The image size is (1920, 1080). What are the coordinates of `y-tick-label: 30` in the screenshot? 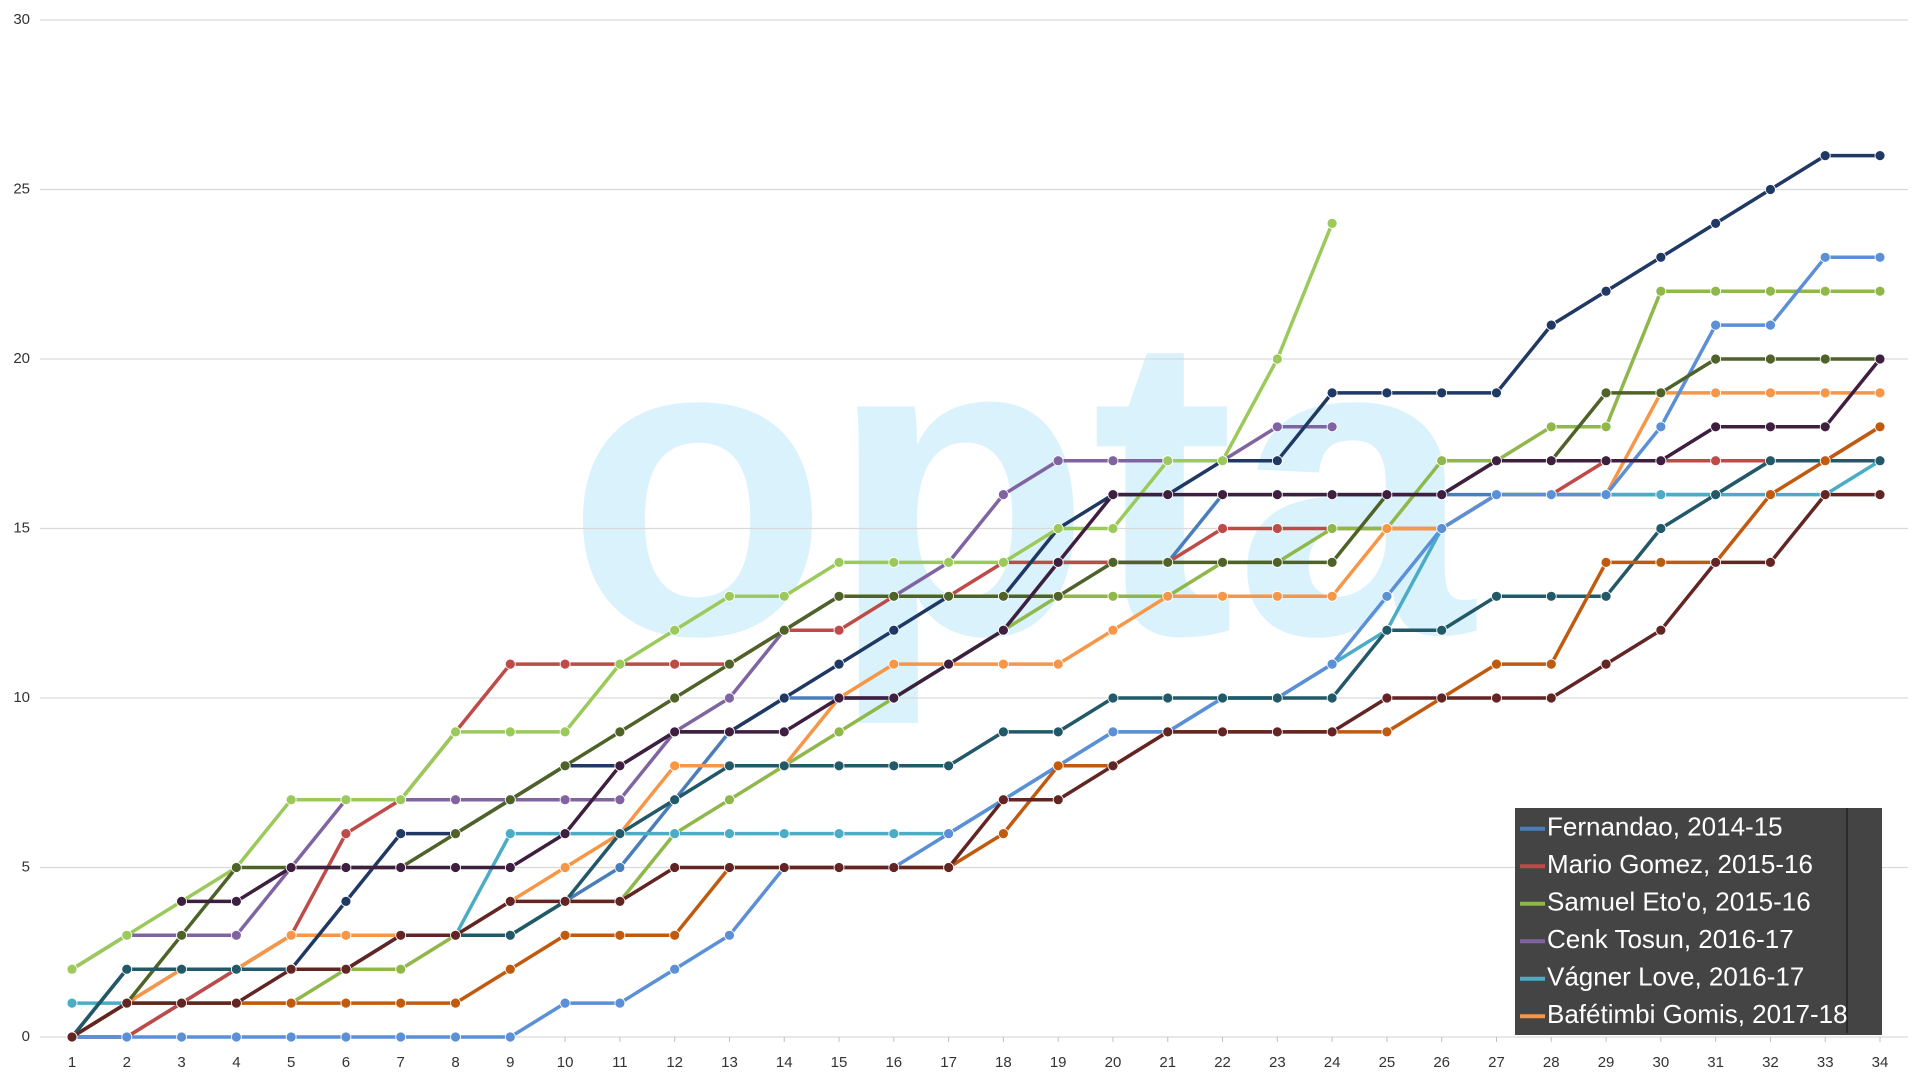 It's located at (21, 19).